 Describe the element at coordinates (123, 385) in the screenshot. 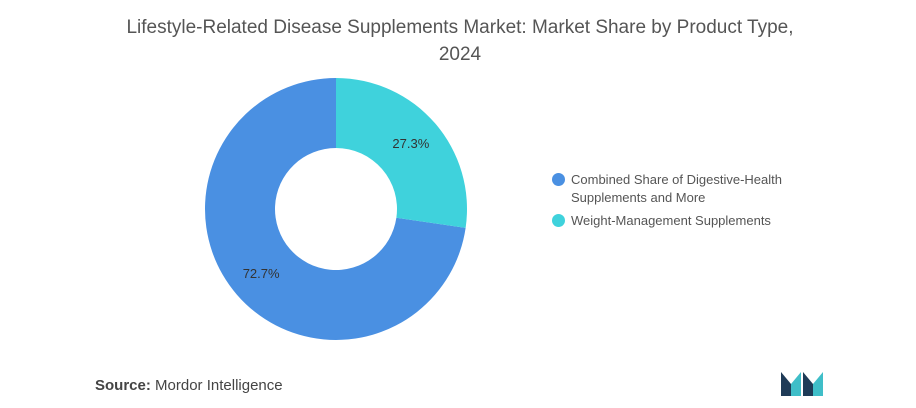

I see `source-label: Source:` at that location.